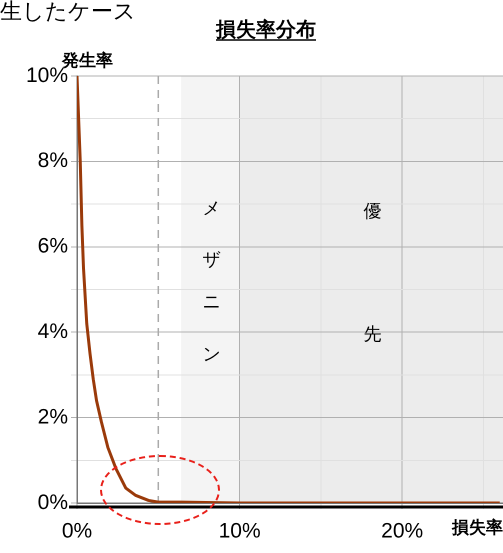 Image resolution: width=503 pixels, height=553 pixels. Describe the element at coordinates (371, 310) in the screenshot. I see `band-label: 優先` at that location.